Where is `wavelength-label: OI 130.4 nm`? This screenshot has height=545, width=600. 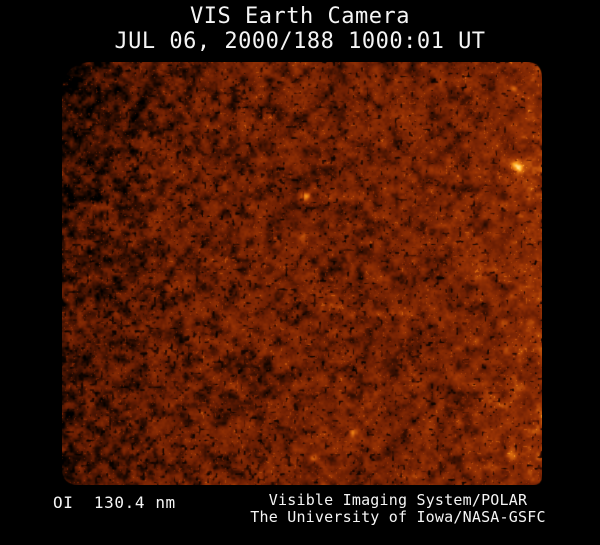 wavelength-label: OI 130.4 nm is located at coordinates (114, 502).